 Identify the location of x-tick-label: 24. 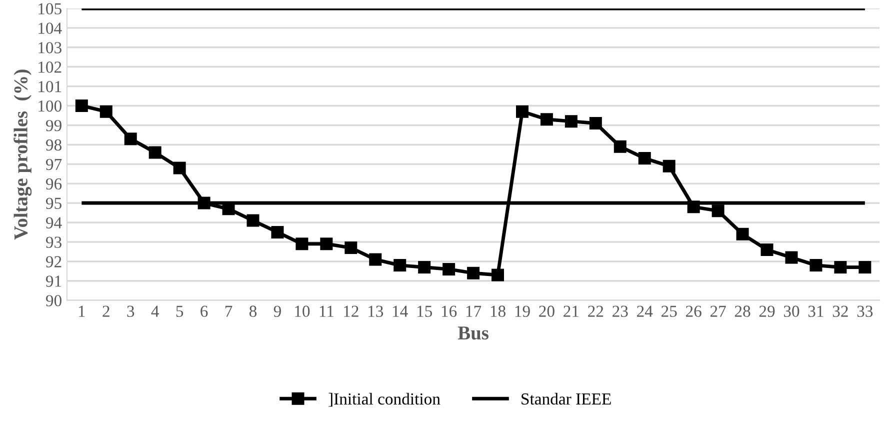
(645, 311).